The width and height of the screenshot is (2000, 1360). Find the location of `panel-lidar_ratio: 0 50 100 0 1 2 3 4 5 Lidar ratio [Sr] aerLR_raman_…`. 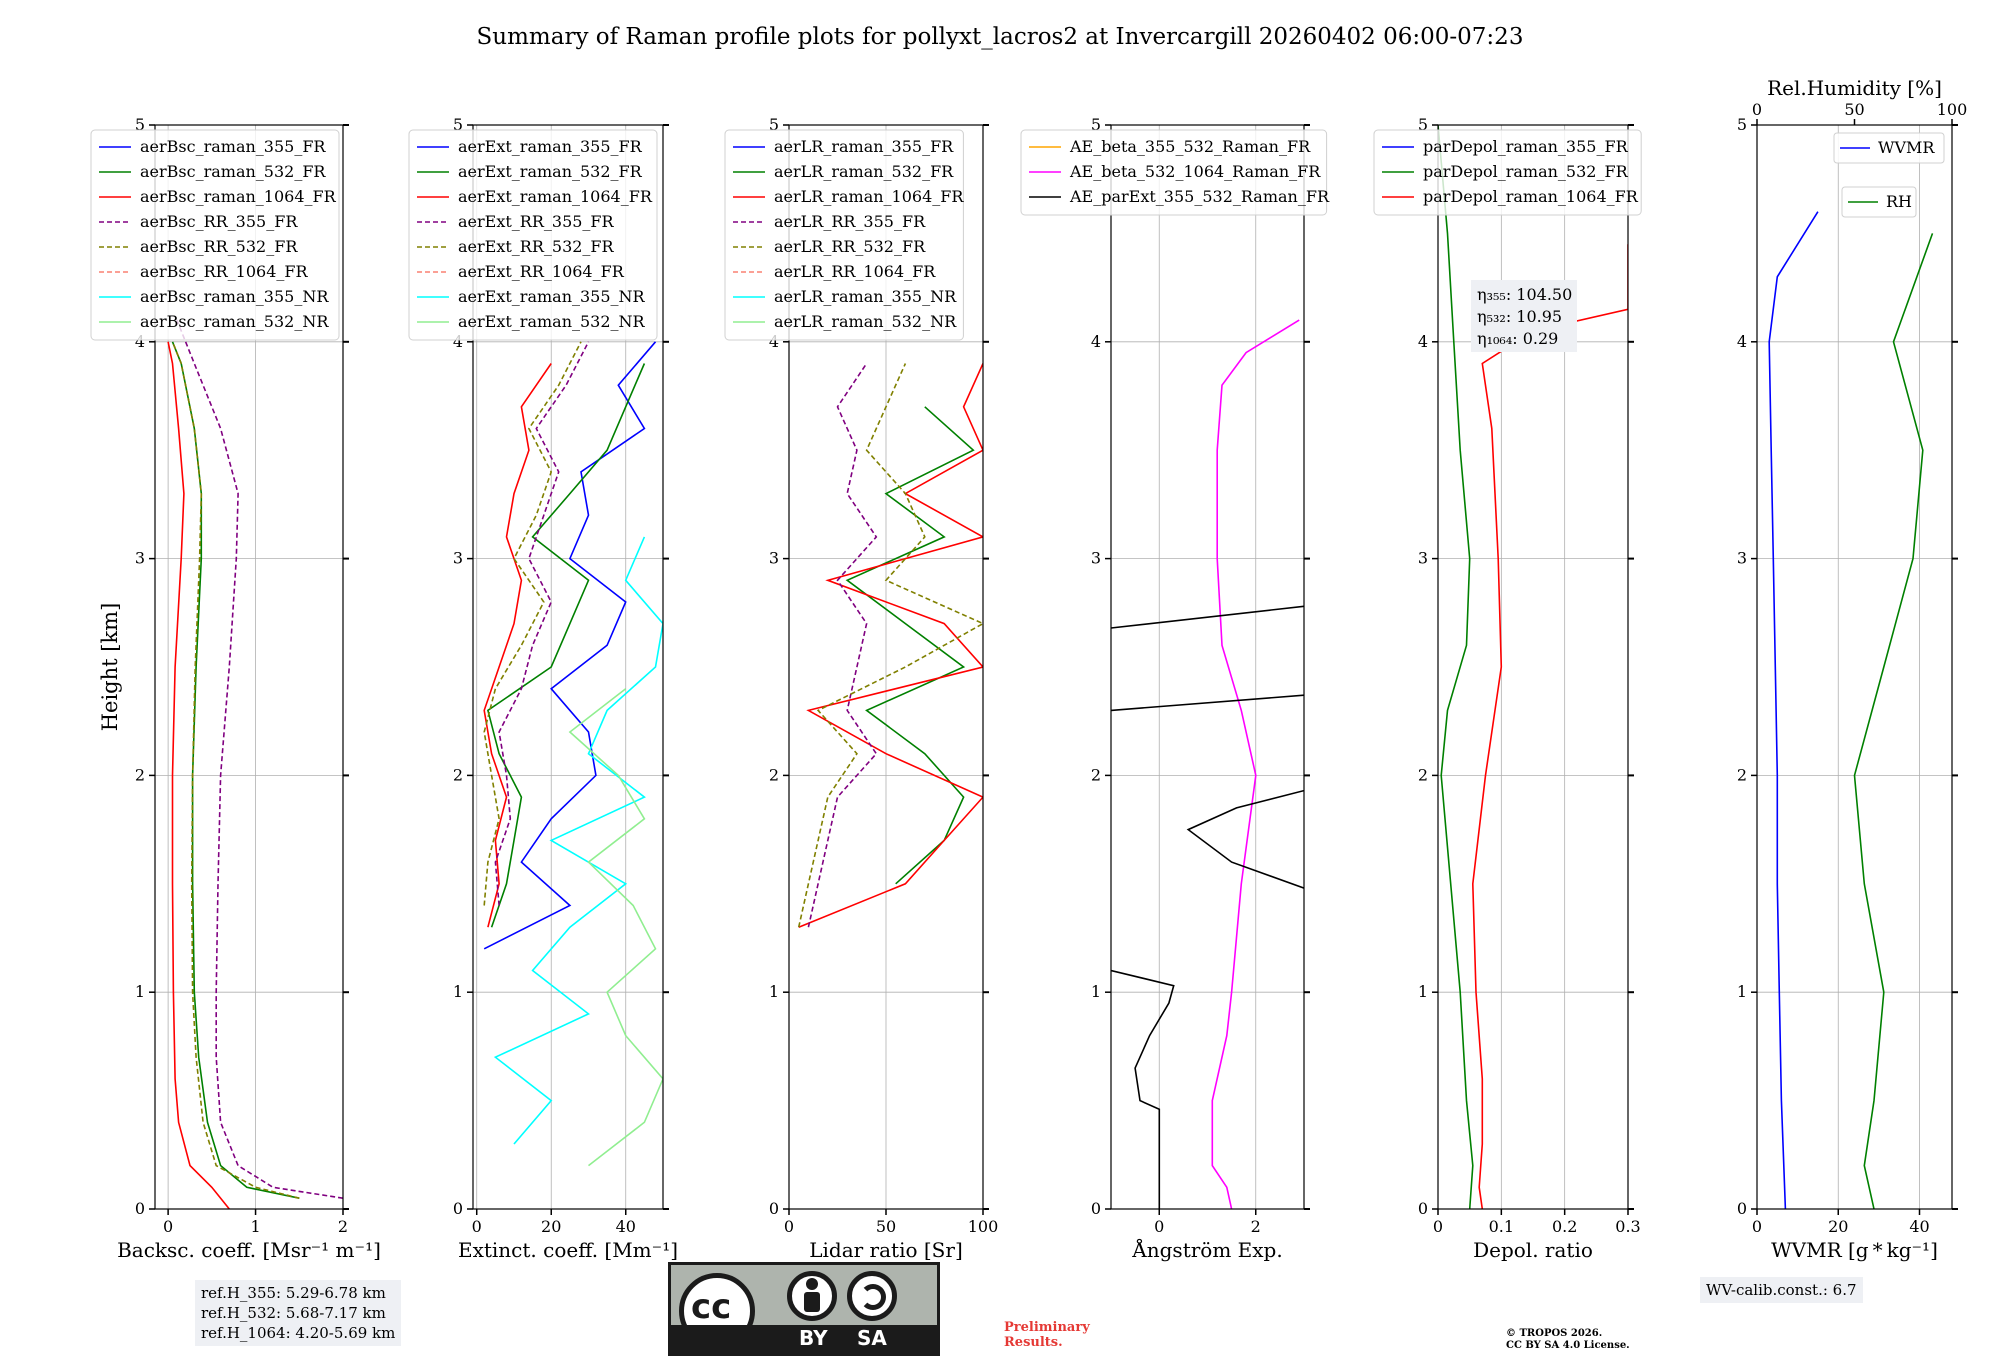

panel-lidar_ratio: 0 50 100 0 1 2 3 4 5 Lidar ratio [Sr] aerLR_raman_… is located at coordinates (861, 688).